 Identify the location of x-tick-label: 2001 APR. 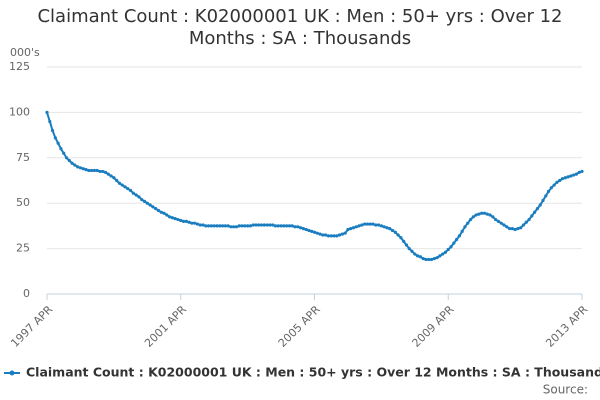
(165, 326).